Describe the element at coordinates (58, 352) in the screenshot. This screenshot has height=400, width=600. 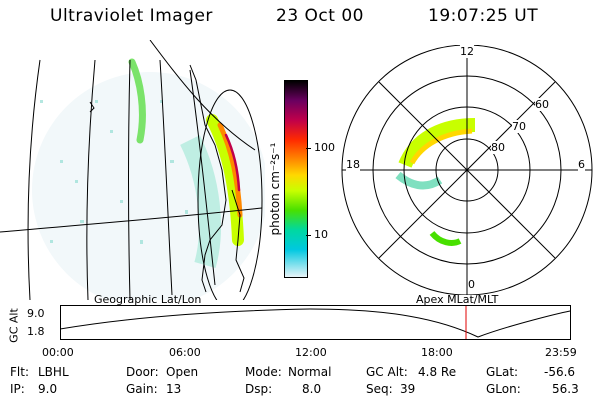
I see `xtick-0000: 00:00` at that location.